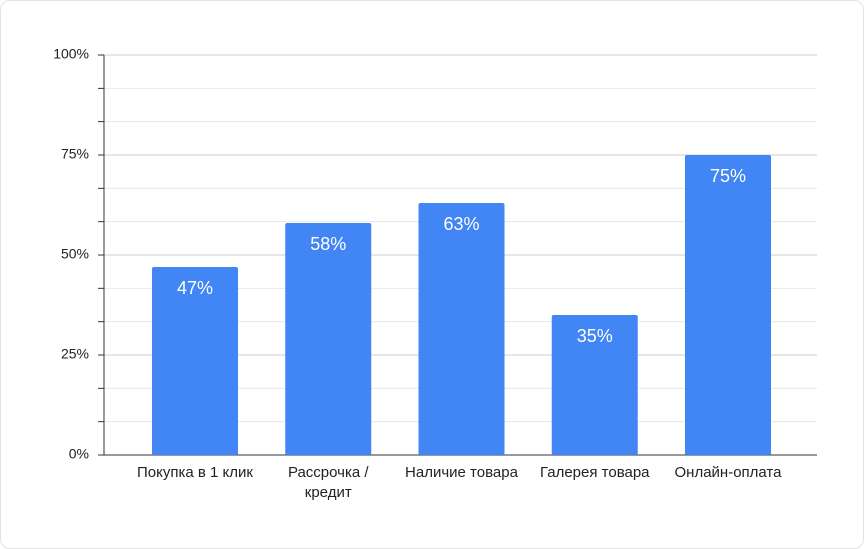  I want to click on value-label: 75%, so click(728, 176).